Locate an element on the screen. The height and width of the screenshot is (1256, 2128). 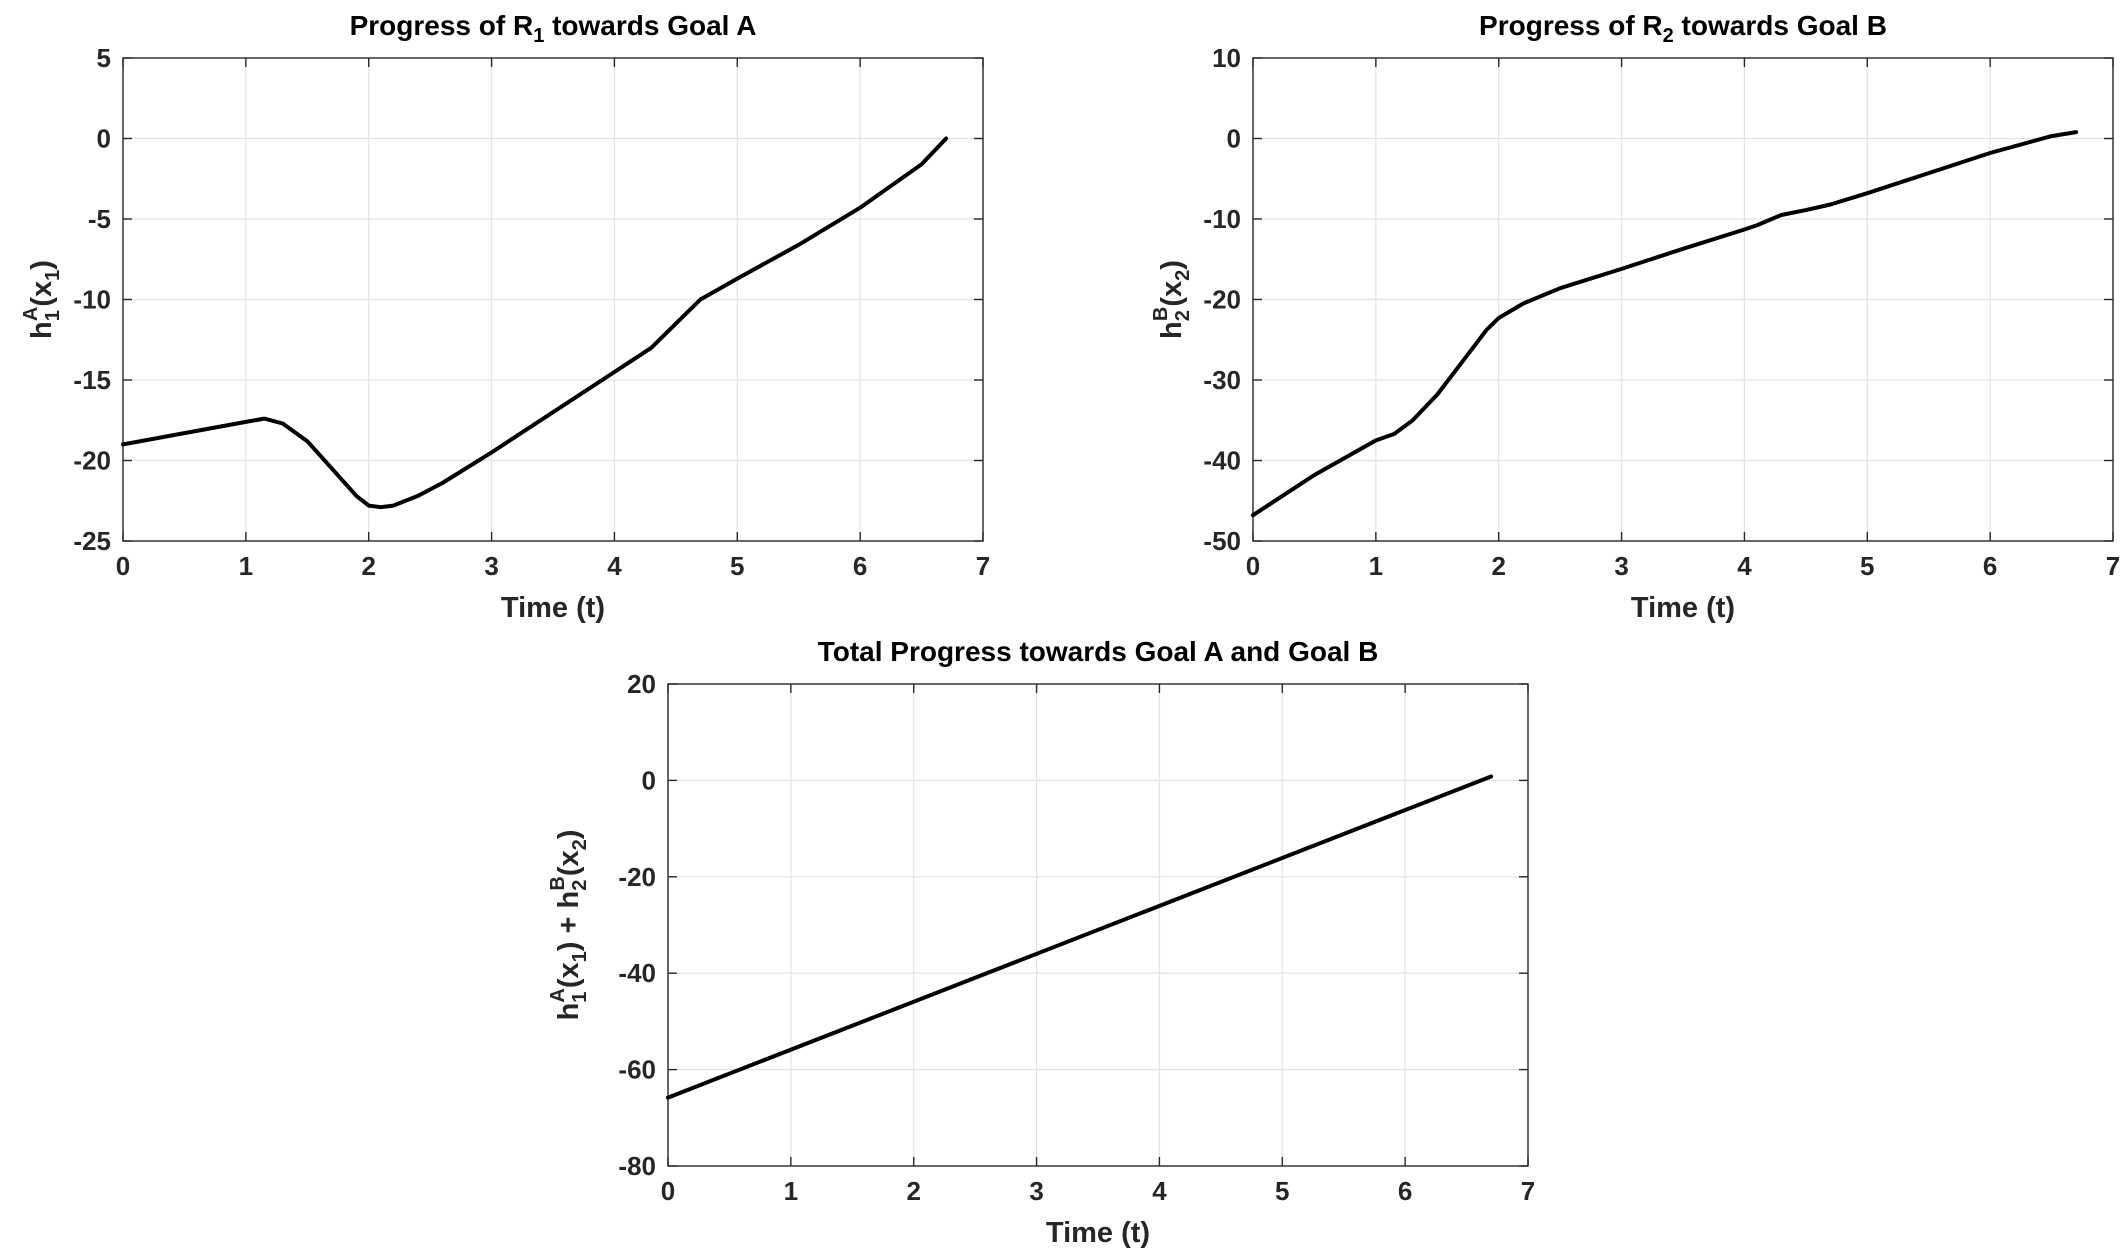
y-tick-label: 20 is located at coordinates (641, 684).